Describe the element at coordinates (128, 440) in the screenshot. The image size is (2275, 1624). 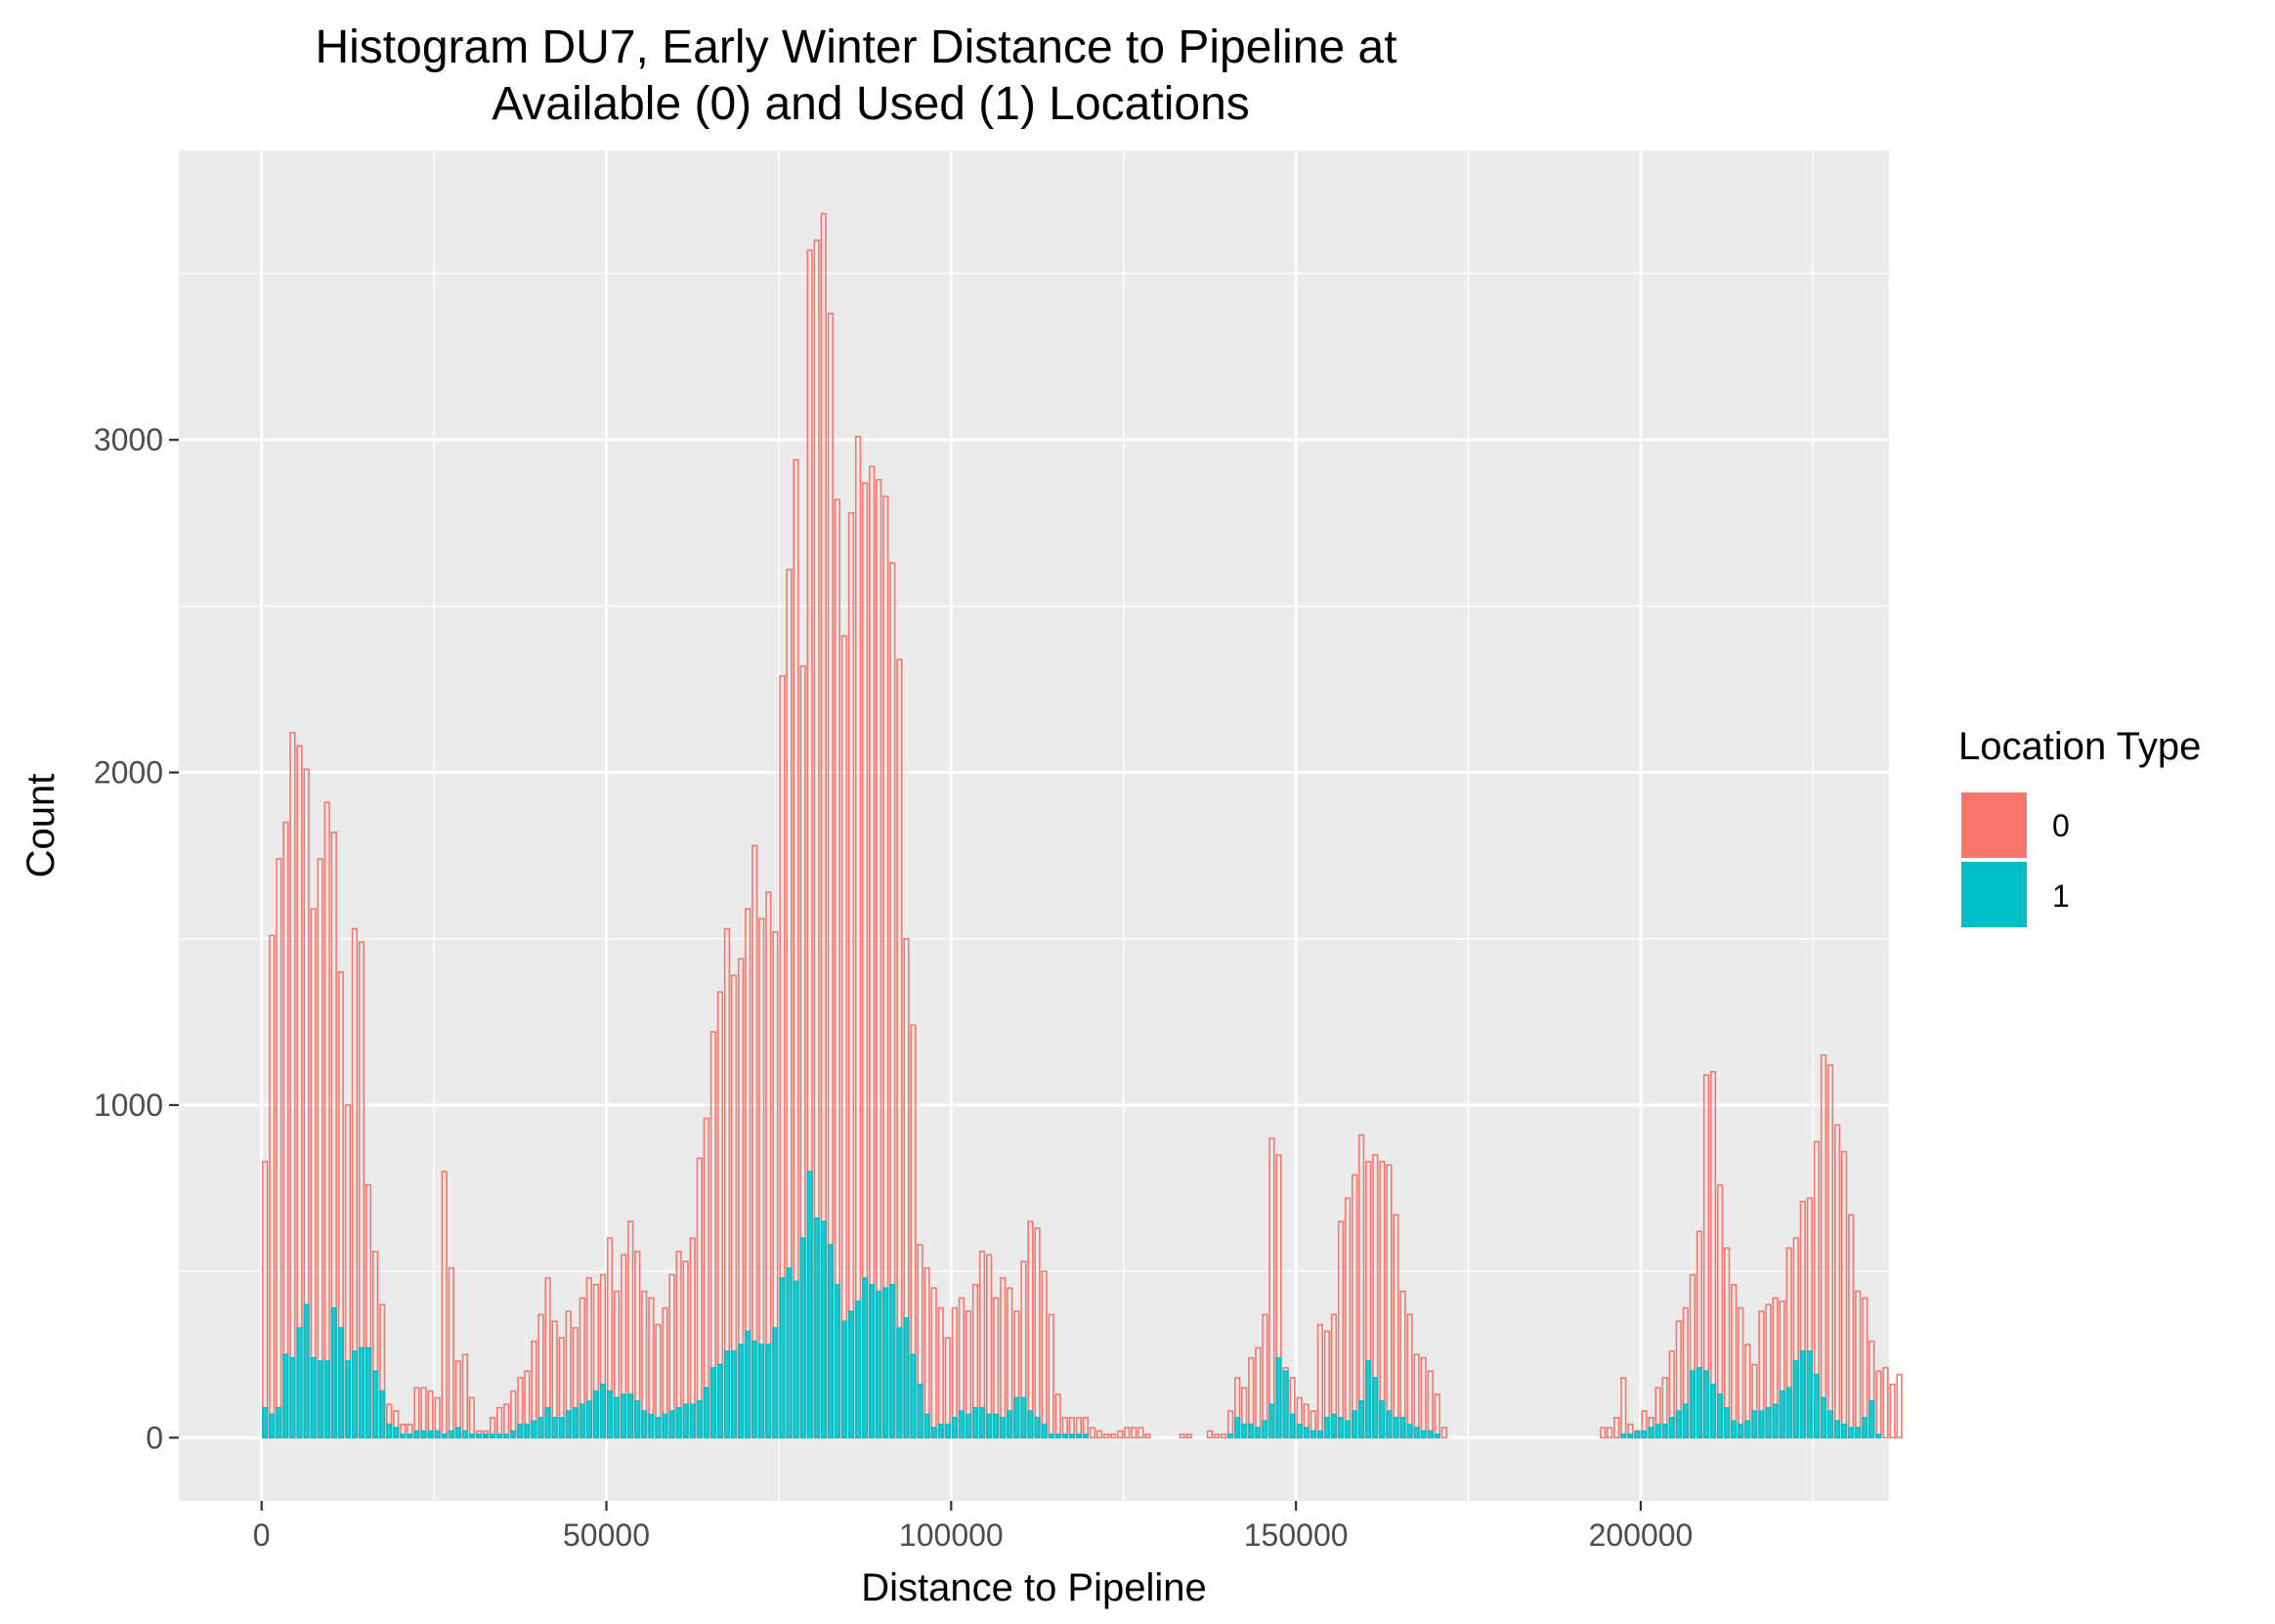
I see `y-tick-label: 3000` at that location.